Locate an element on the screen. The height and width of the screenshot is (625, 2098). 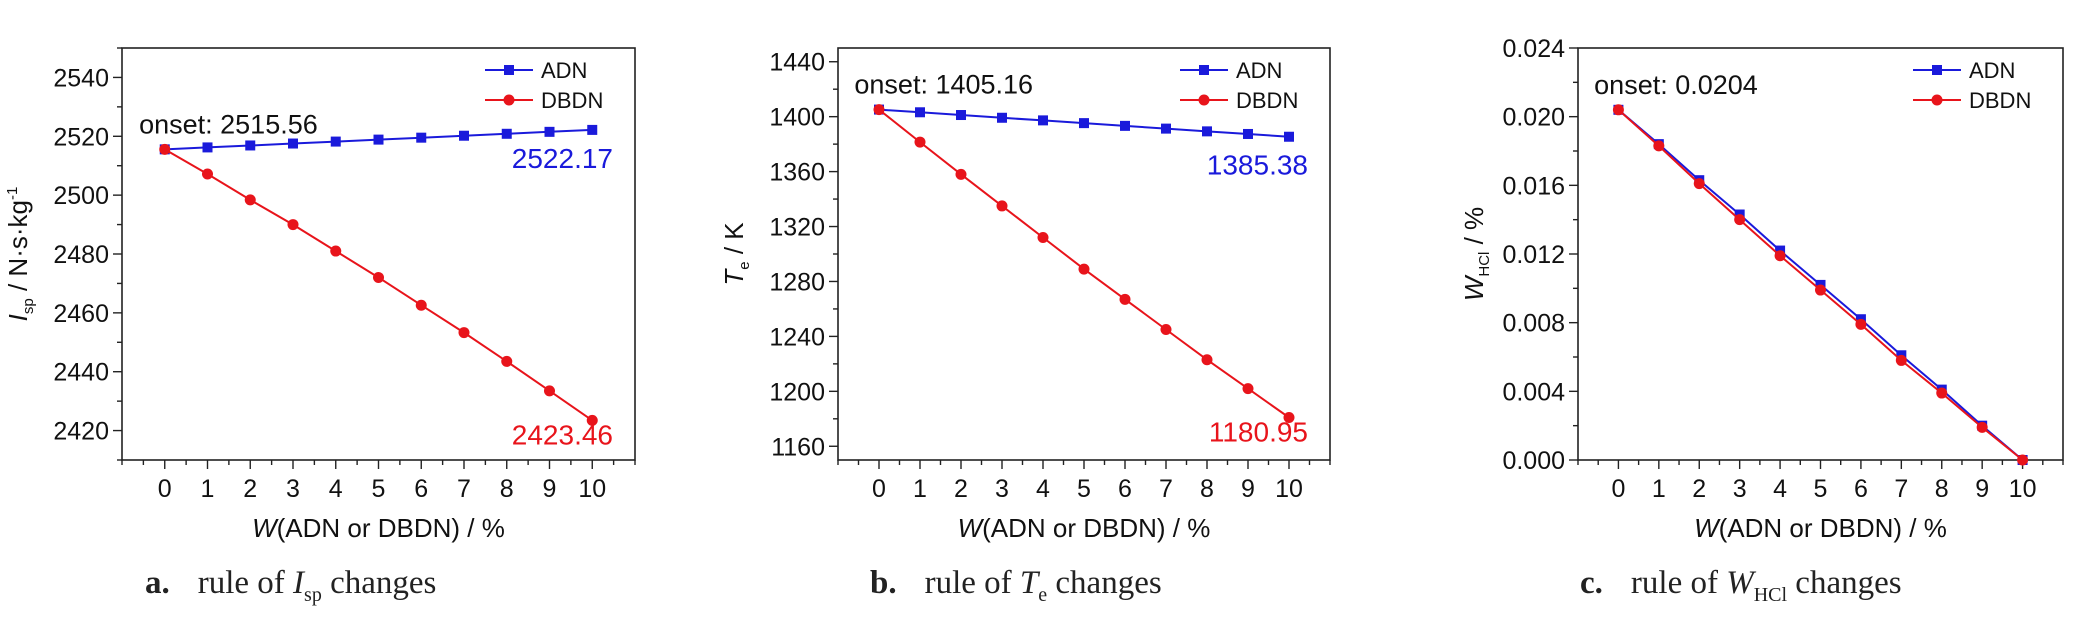
x-tick-label: 3 is located at coordinates (1740, 489).